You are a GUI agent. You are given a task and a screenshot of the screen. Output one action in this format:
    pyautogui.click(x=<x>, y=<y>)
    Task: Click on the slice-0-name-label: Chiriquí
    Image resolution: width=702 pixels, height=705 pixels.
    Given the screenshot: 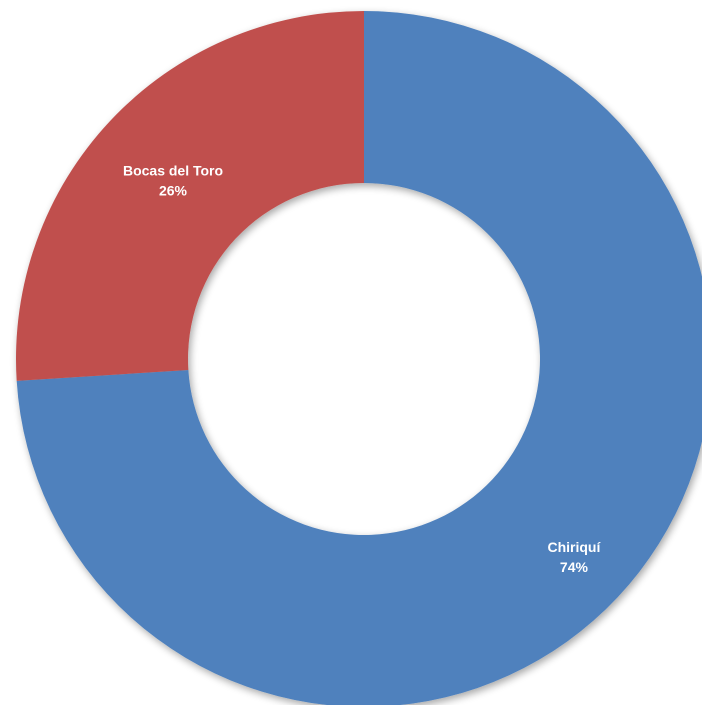 What is the action you would take?
    pyautogui.click(x=574, y=547)
    